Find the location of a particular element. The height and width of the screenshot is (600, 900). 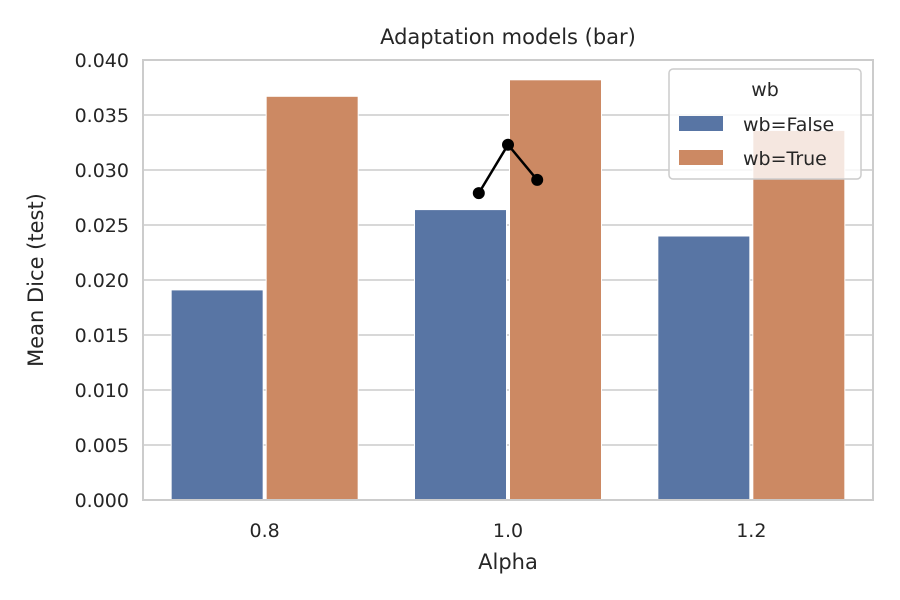

y-tick-label: 0.010 is located at coordinates (102, 391).